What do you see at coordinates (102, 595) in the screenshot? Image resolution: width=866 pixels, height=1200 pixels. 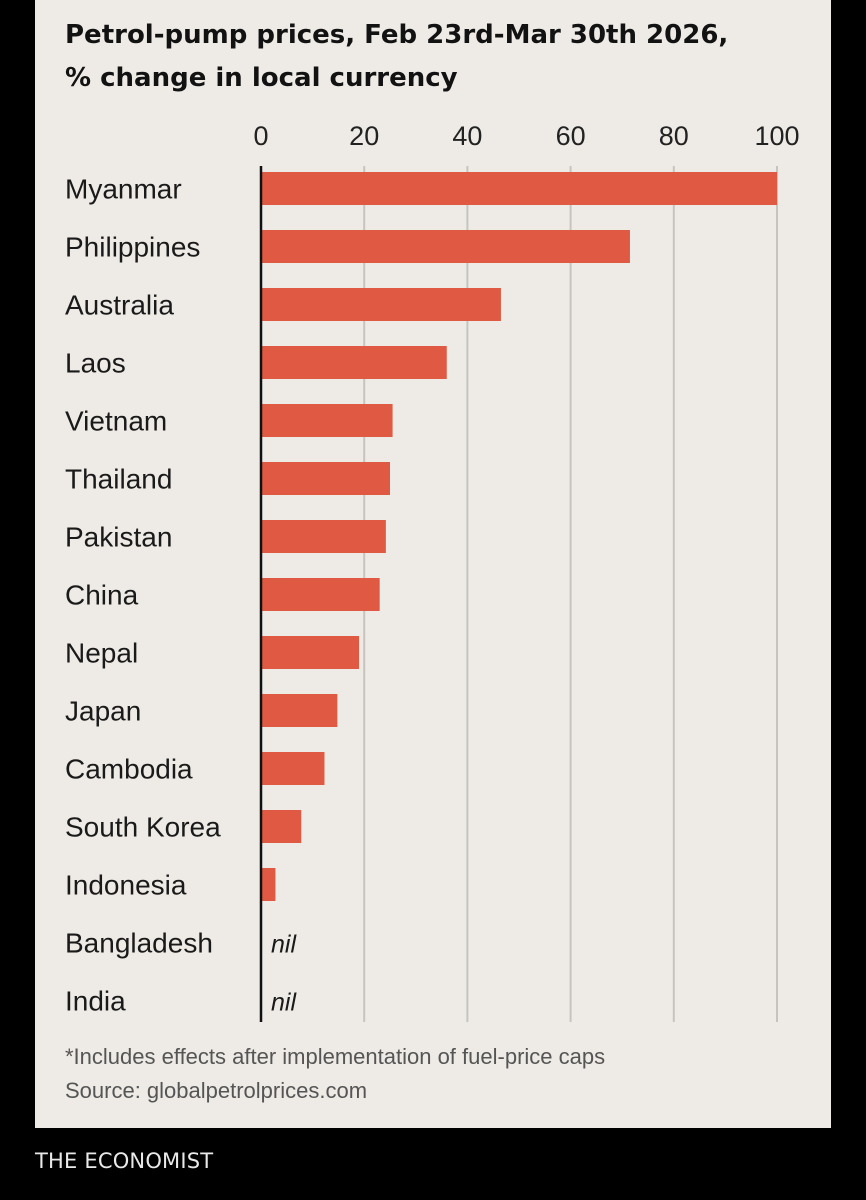 I see `category-label-china: China` at bounding box center [102, 595].